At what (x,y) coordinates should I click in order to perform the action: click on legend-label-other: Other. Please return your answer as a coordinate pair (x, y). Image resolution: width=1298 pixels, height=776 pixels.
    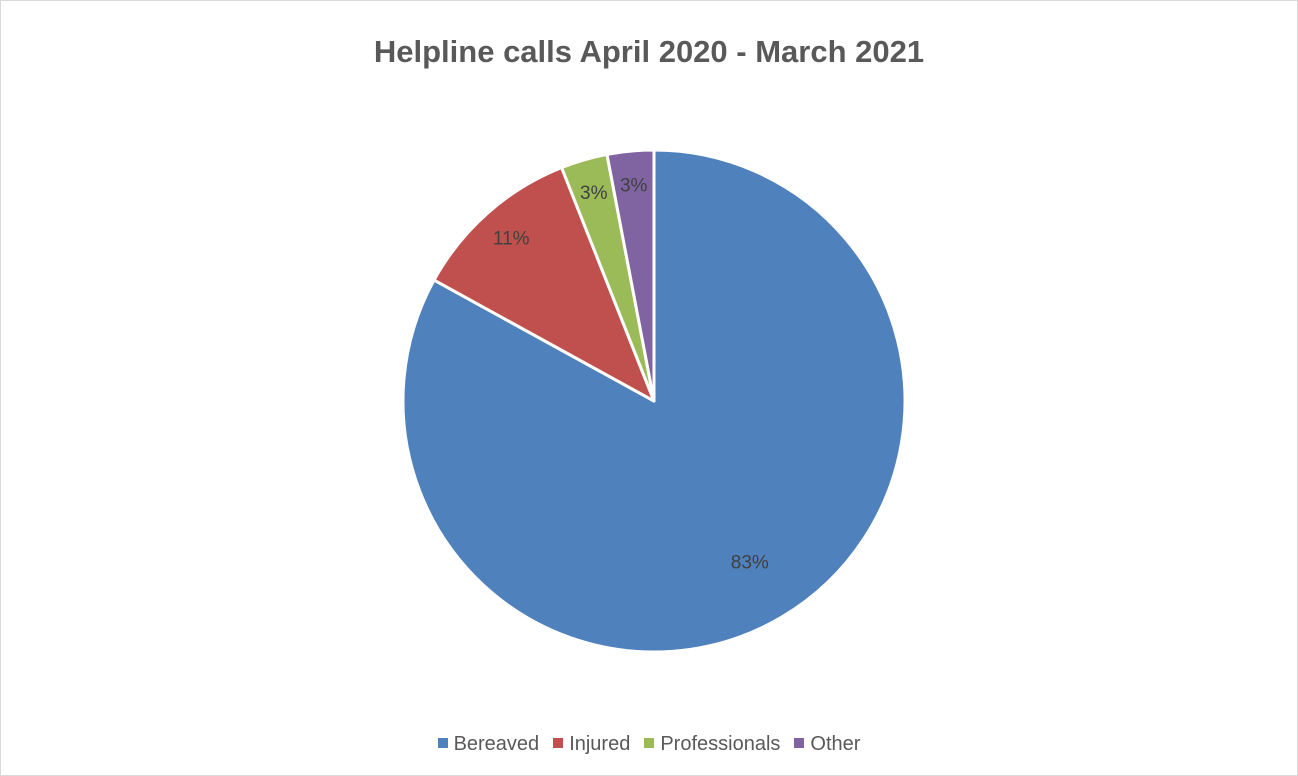
    Looking at the image, I should click on (835, 744).